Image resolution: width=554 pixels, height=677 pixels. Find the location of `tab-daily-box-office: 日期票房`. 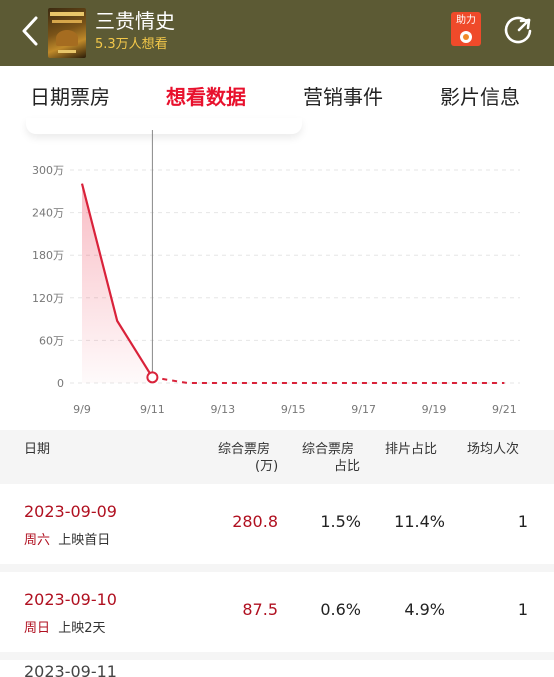

tab-daily-box-office: 日期票房 is located at coordinates (70, 97).